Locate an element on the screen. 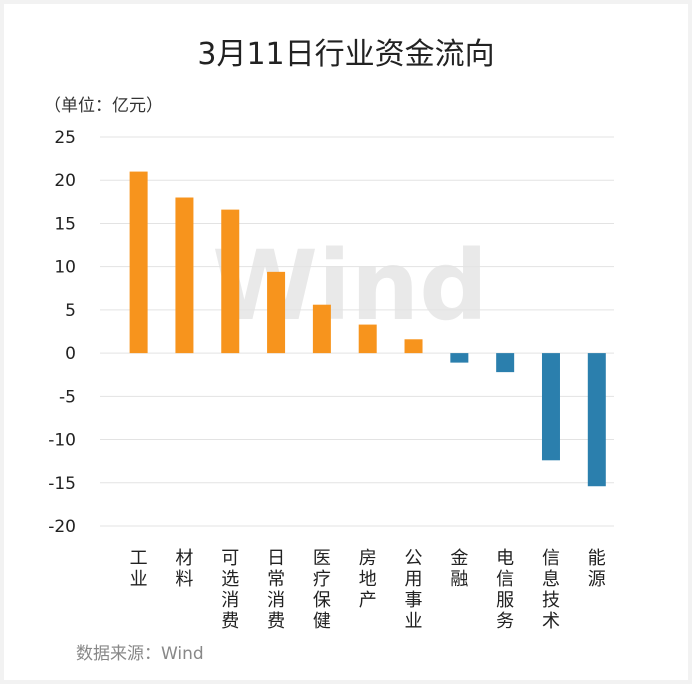  y-axis-ticks: 25 20 15 10 5 0 -5 -10 -15 -20 is located at coordinates (62, 332).